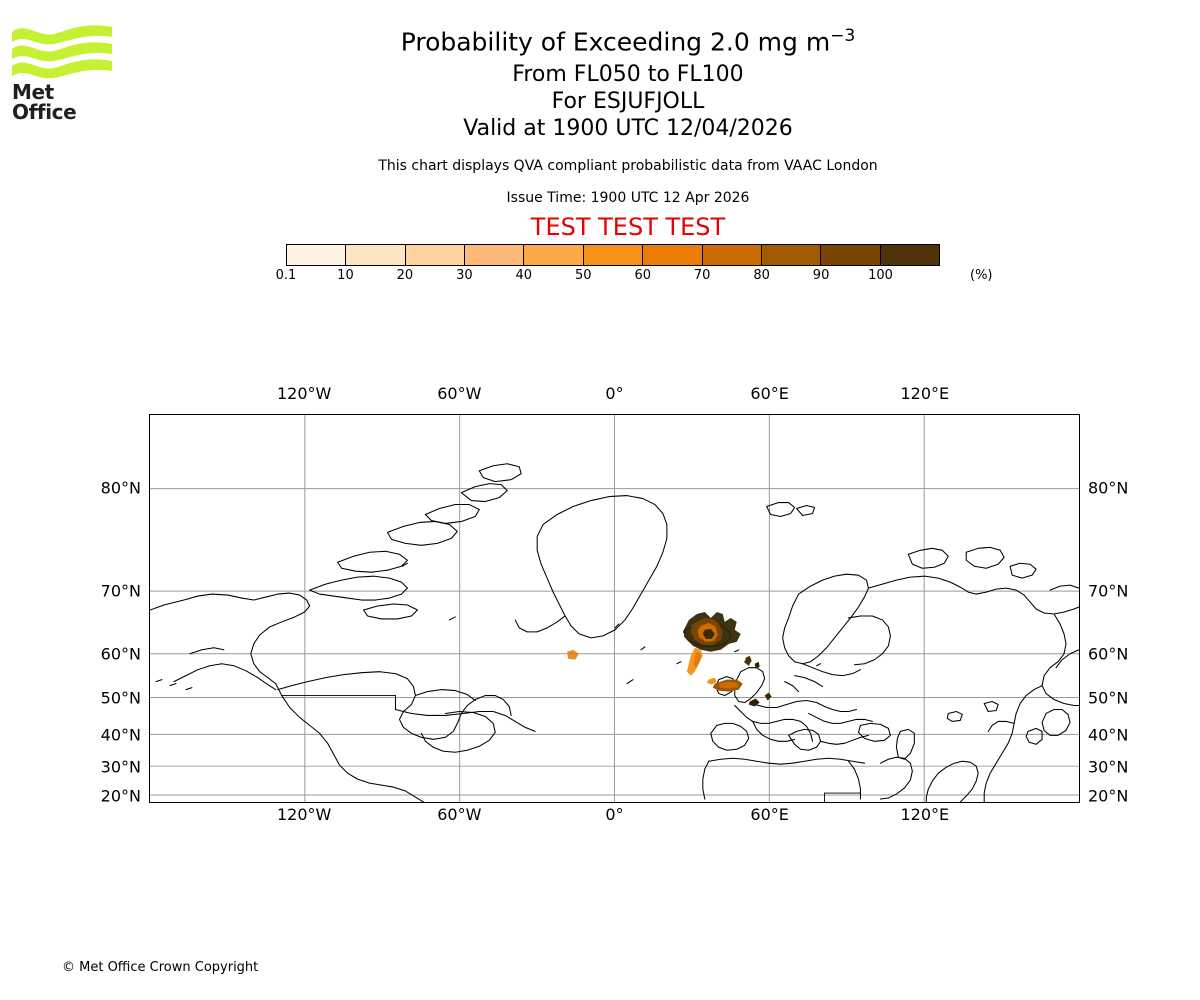 The width and height of the screenshot is (1200, 1000). I want to click on met-office-logo-text: Met Office, so click(44, 102).